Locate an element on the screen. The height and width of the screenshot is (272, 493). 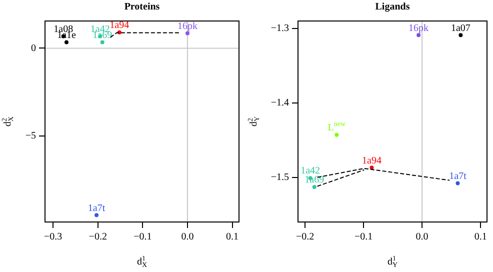
y-tick-label: −5 is located at coordinates (30, 136).